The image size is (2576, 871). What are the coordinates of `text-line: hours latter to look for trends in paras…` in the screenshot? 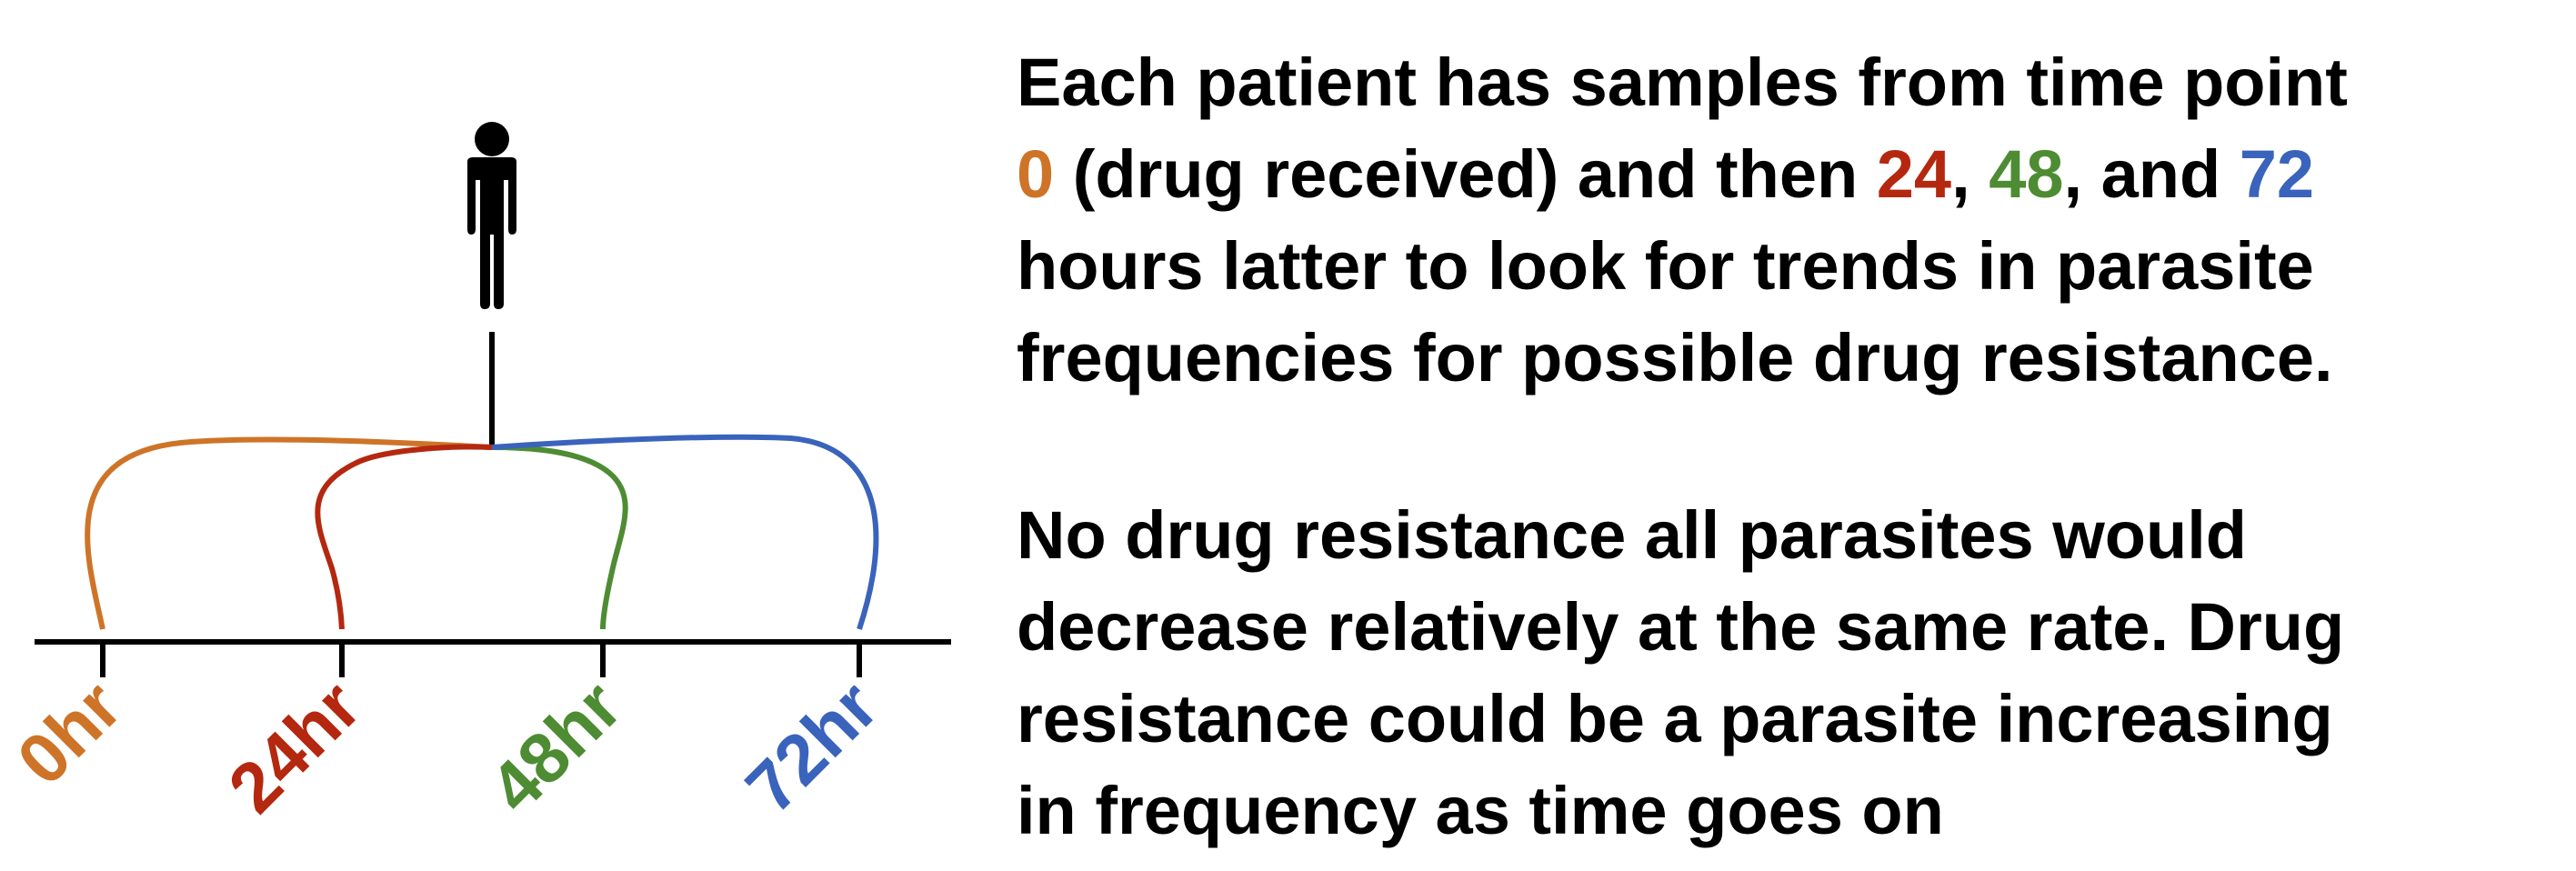 It's located at (1665, 266).